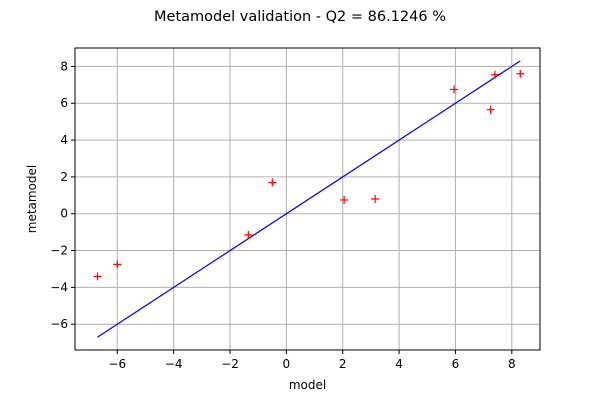  I want to click on y-tick-label: 8, so click(64, 66).